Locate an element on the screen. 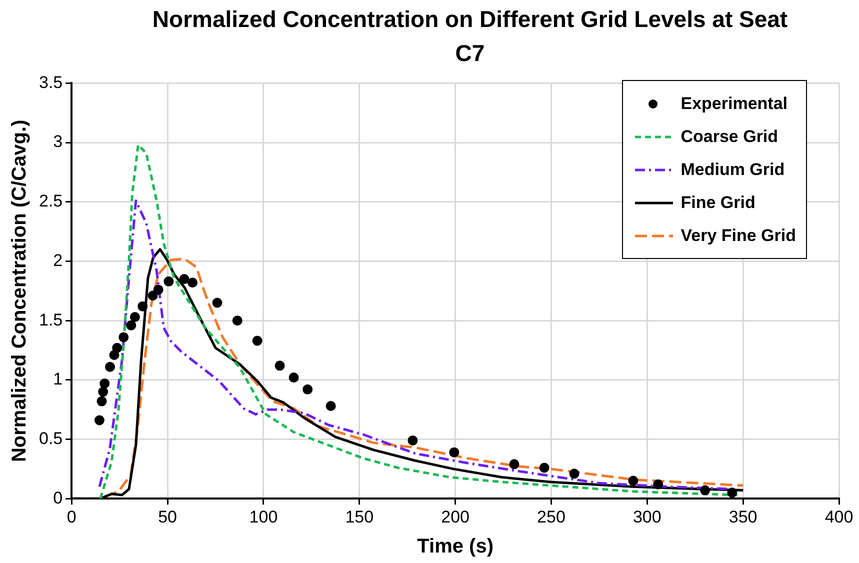 This screenshot has height=563, width=859. y-tick-label: 1.5 is located at coordinates (50, 320).